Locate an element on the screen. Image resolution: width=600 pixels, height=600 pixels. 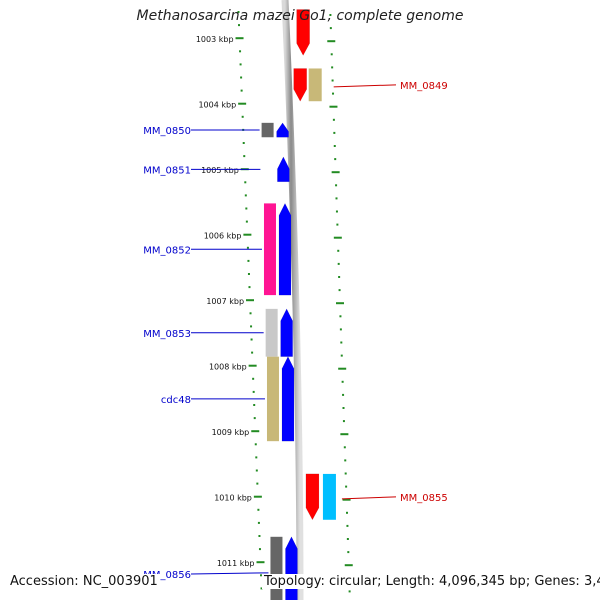
genes-label: Genes: is located at coordinates (557, 581).